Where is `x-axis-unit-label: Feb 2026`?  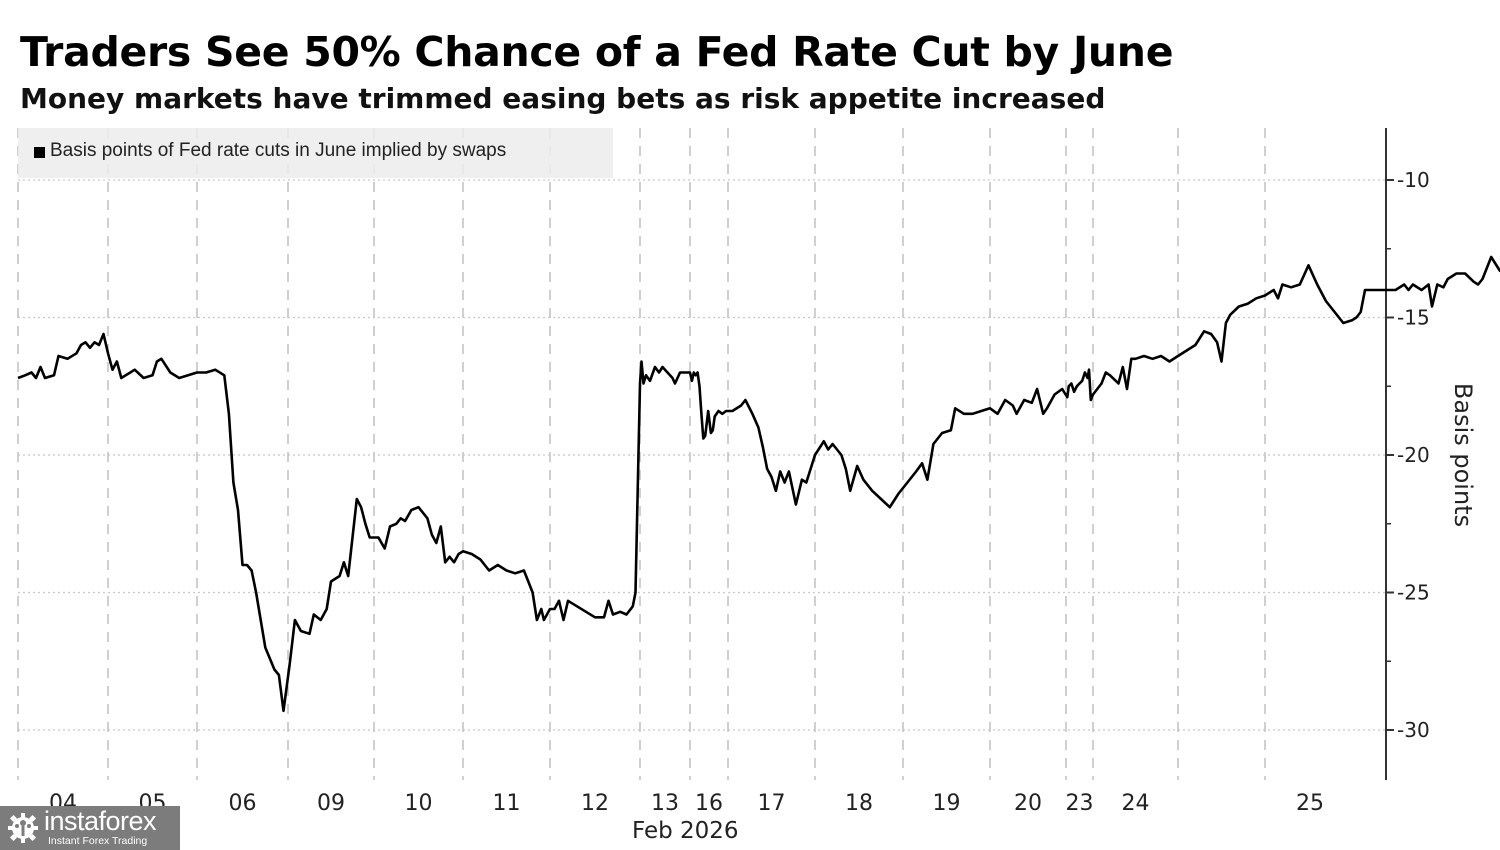
x-axis-unit-label: Feb 2026 is located at coordinates (685, 831).